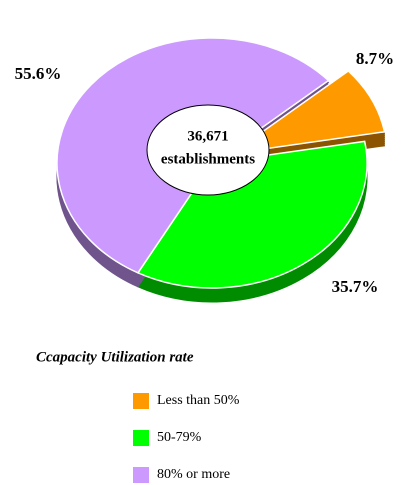 The height and width of the screenshot is (485, 419). Describe the element at coordinates (115, 357) in the screenshot. I see `legend-title: Ccapacity Utilization rate` at that location.